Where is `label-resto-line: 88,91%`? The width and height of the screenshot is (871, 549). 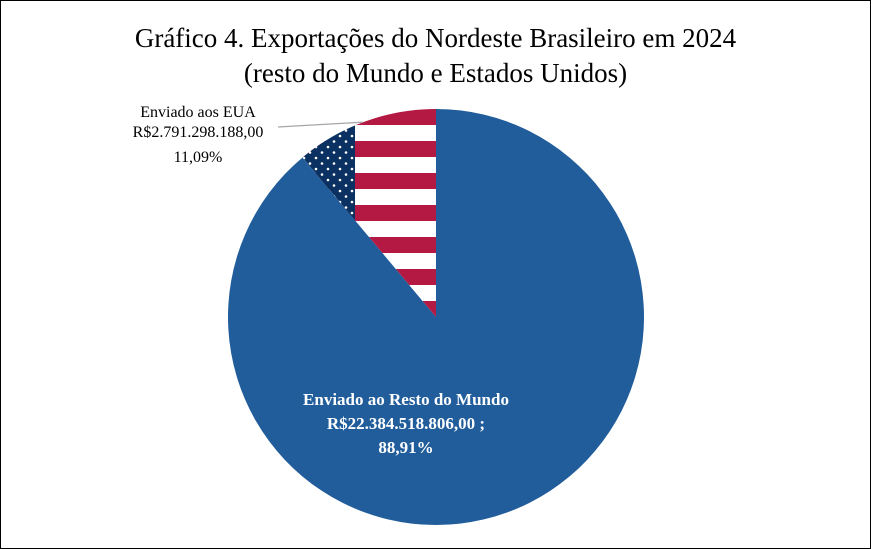
label-resto-line: 88,91% is located at coordinates (405, 447).